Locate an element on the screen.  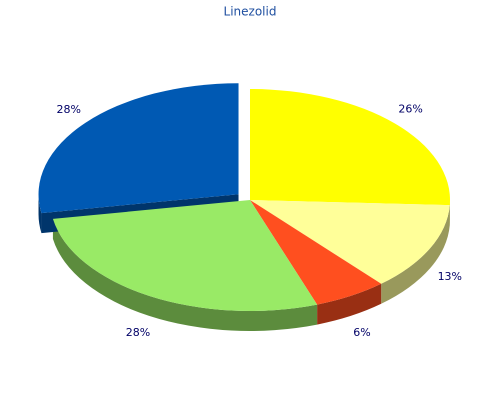
data-label: 13% is located at coordinates (450, 276).